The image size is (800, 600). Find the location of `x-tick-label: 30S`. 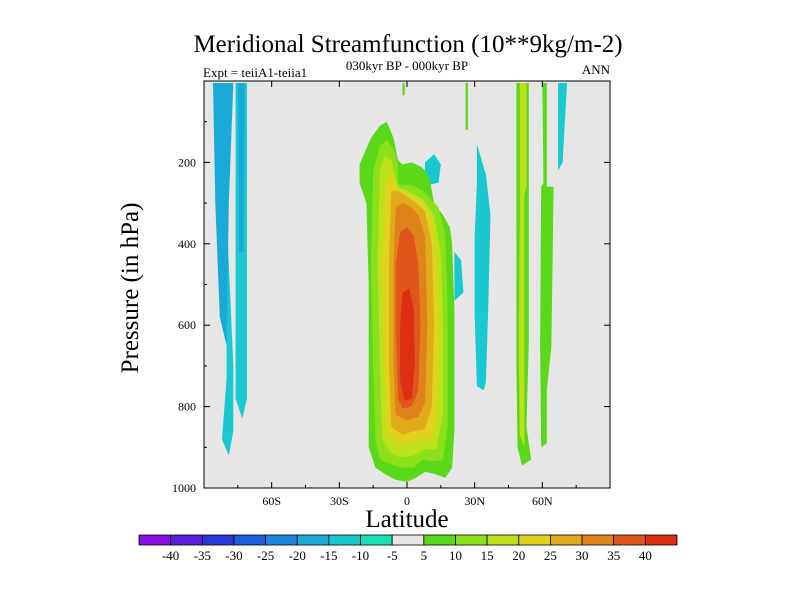

x-tick-label: 30S is located at coordinates (339, 501).